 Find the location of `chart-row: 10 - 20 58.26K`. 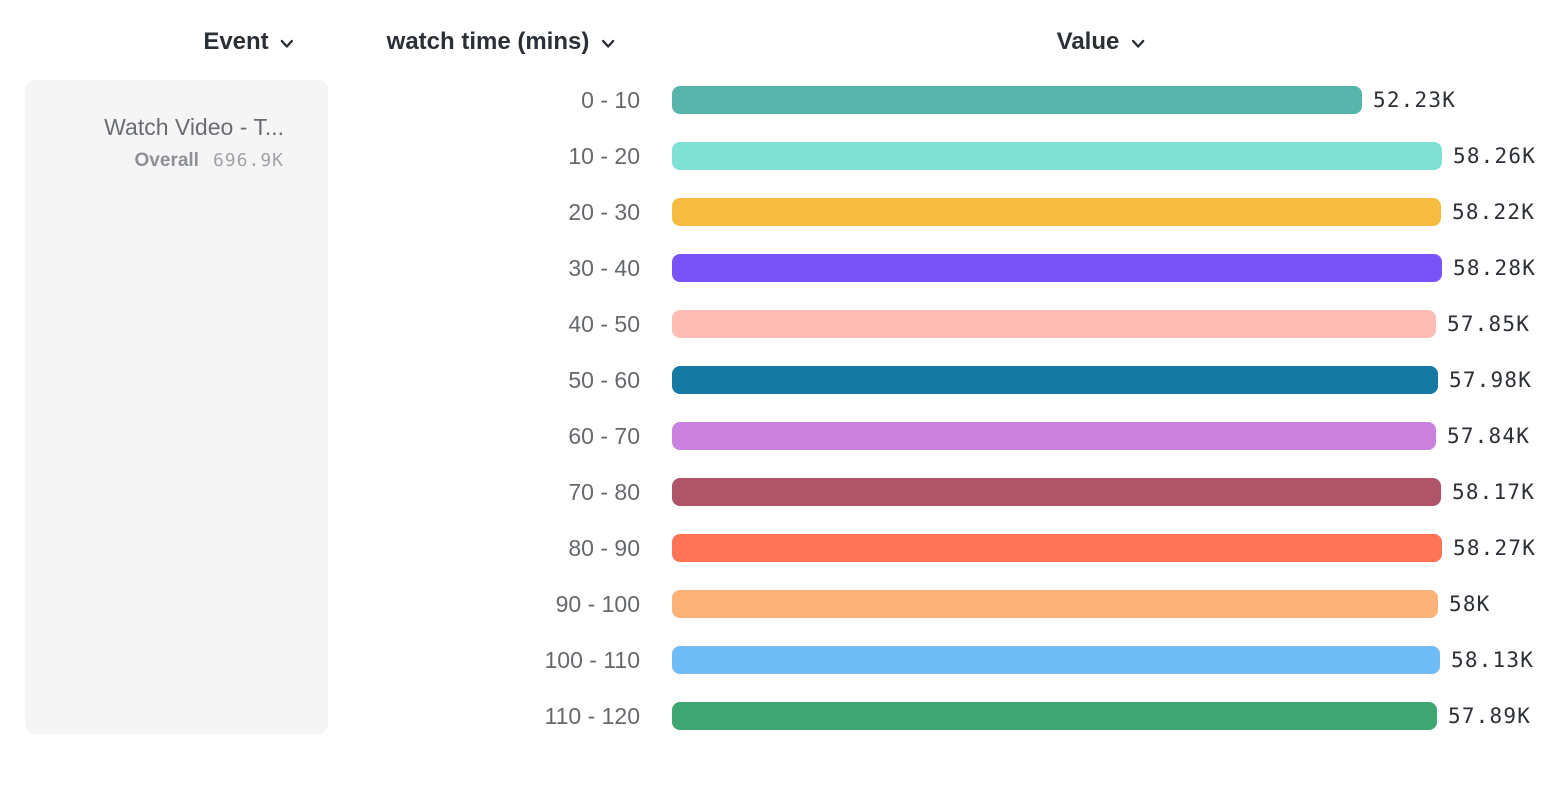

chart-row: 10 - 20 58.26K is located at coordinates (784, 156).